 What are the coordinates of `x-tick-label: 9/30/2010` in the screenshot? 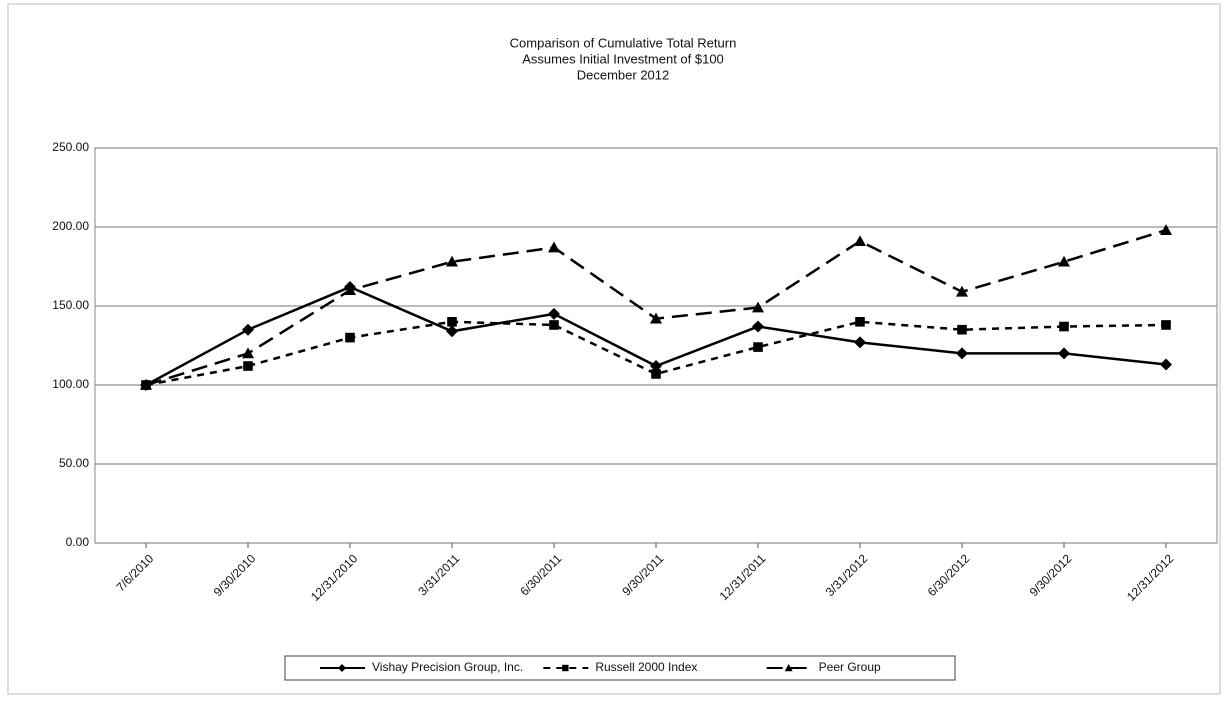 It's located at (235, 575).